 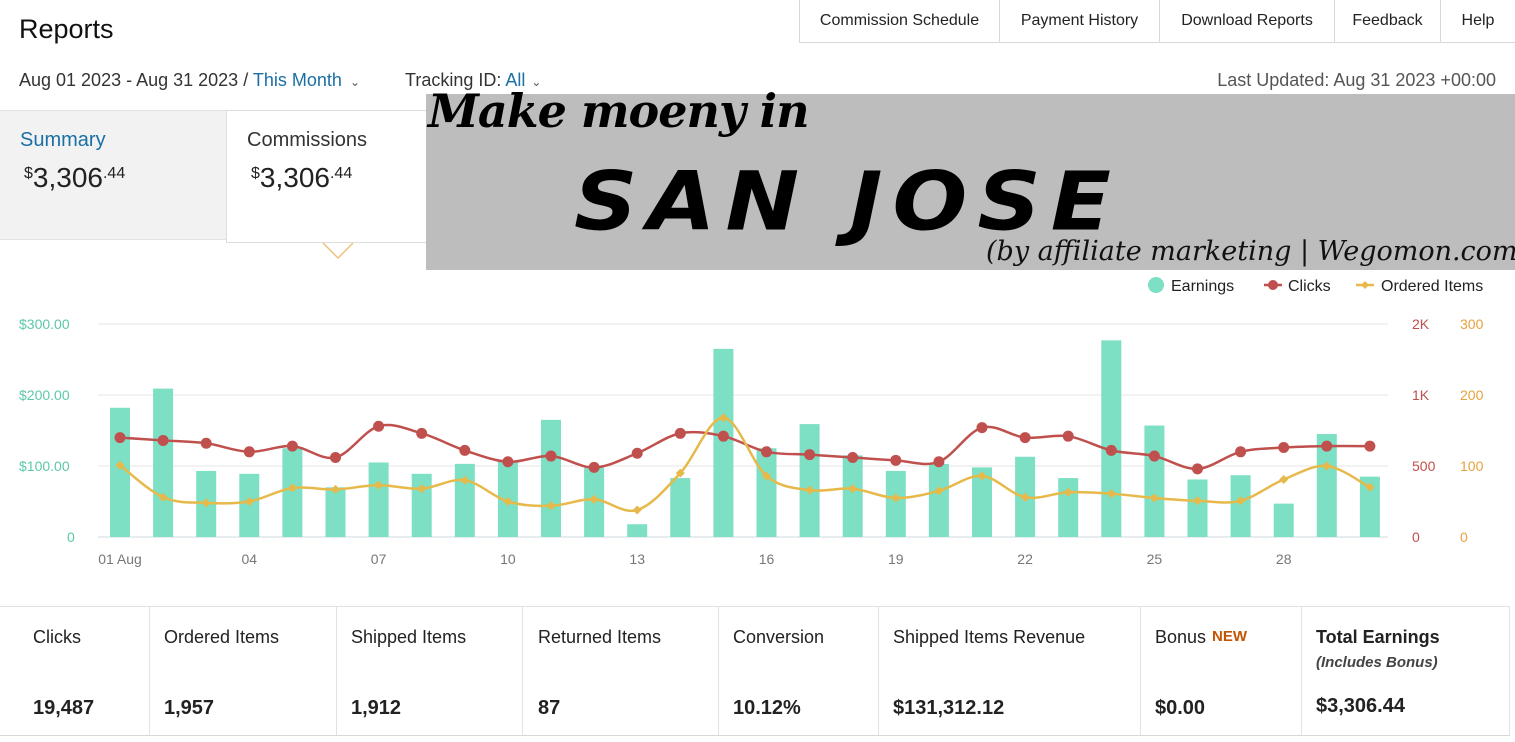 I want to click on stat-label: Conversion, so click(x=779, y=637).